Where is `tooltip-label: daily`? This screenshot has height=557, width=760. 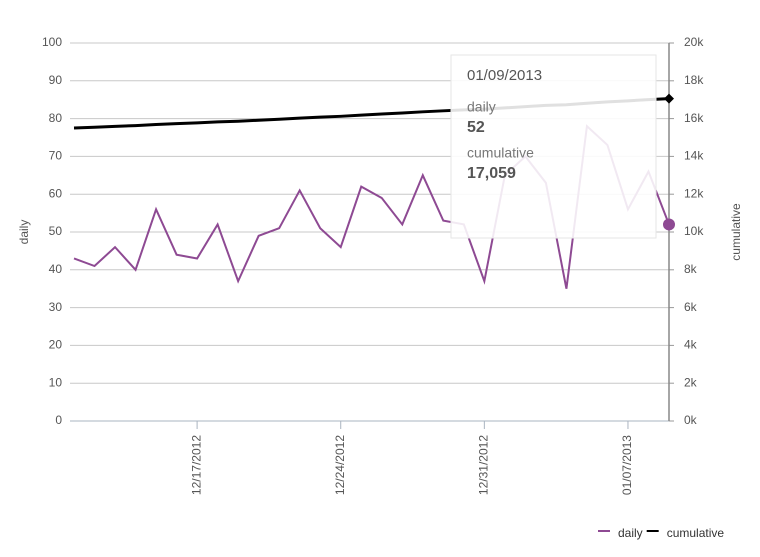
tooltip-label: daily is located at coordinates (481, 107).